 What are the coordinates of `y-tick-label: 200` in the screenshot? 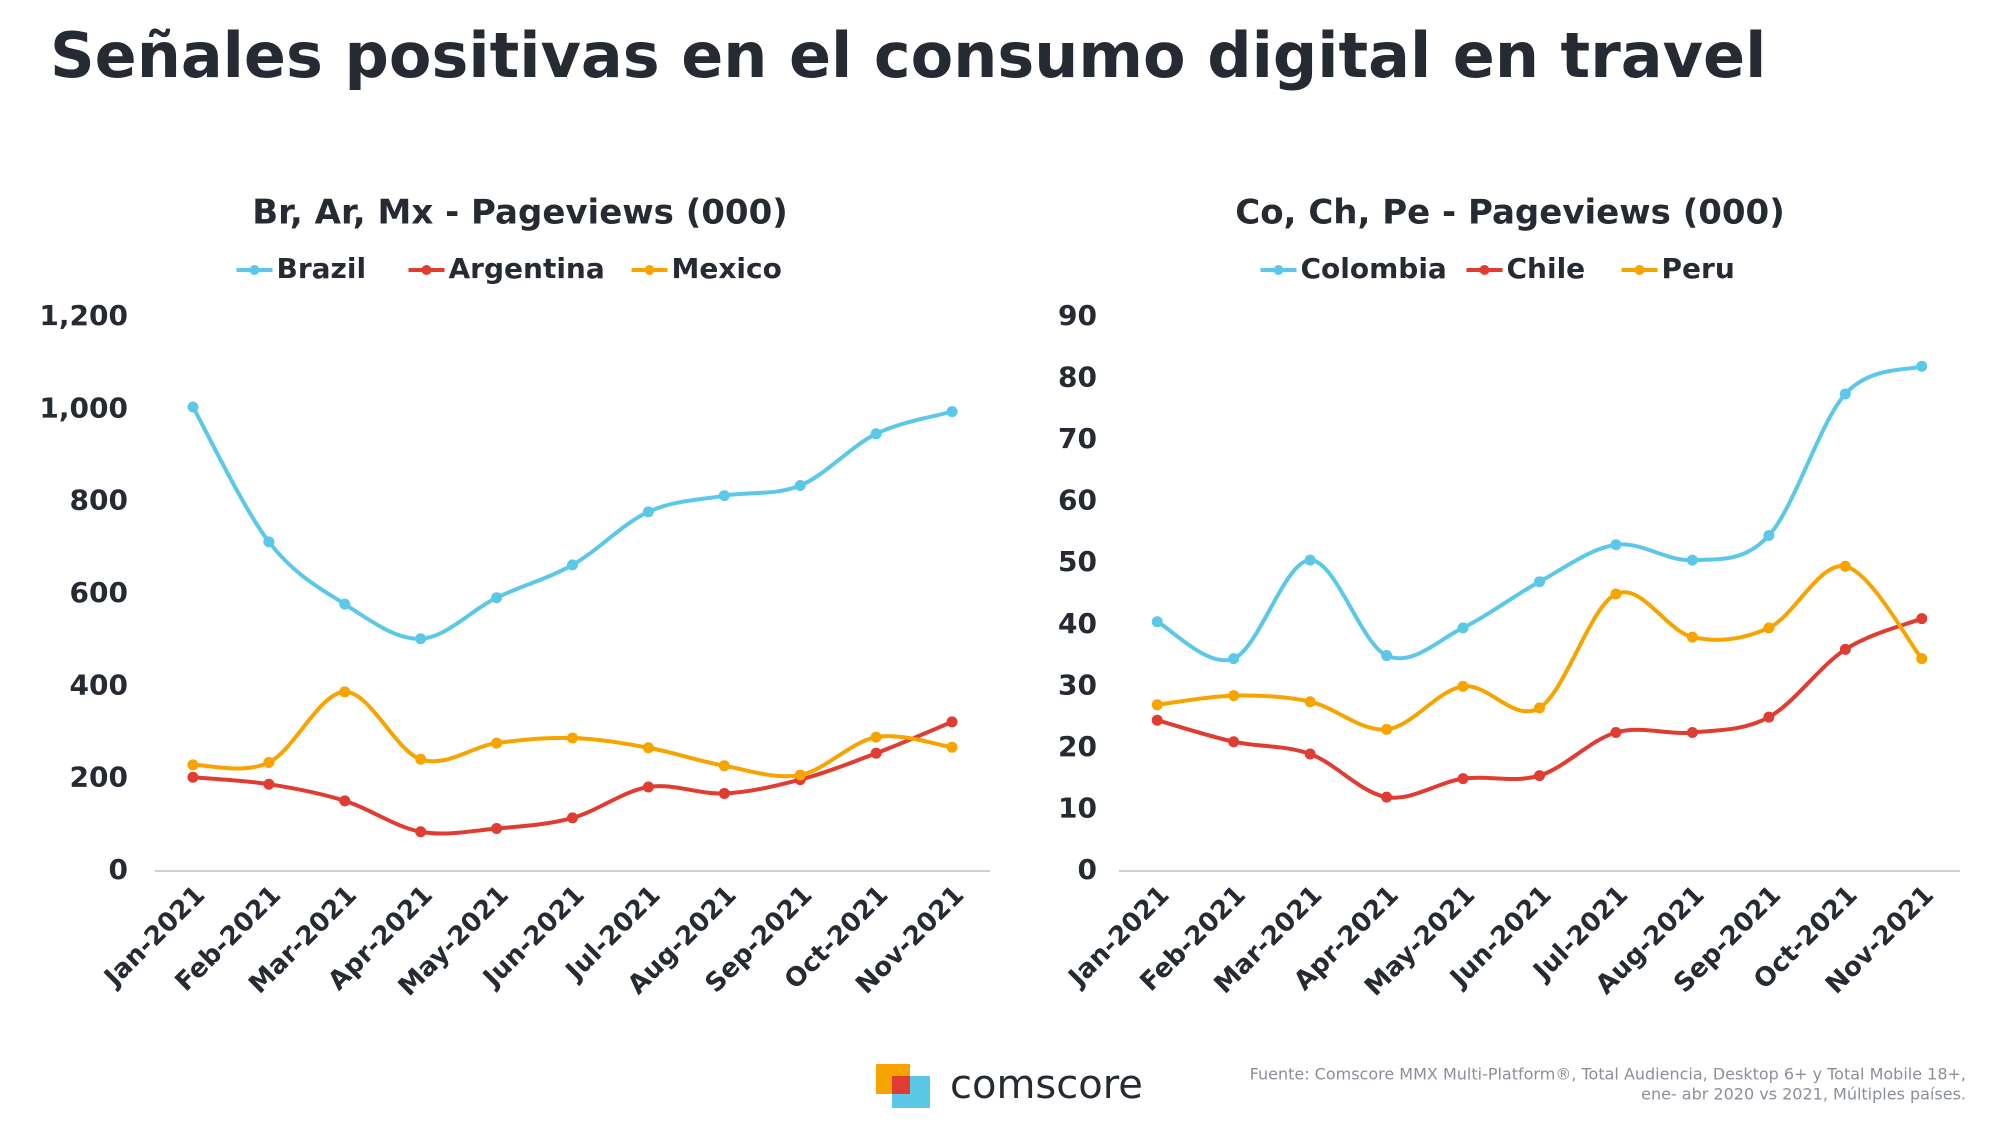 It's located at (99, 777).